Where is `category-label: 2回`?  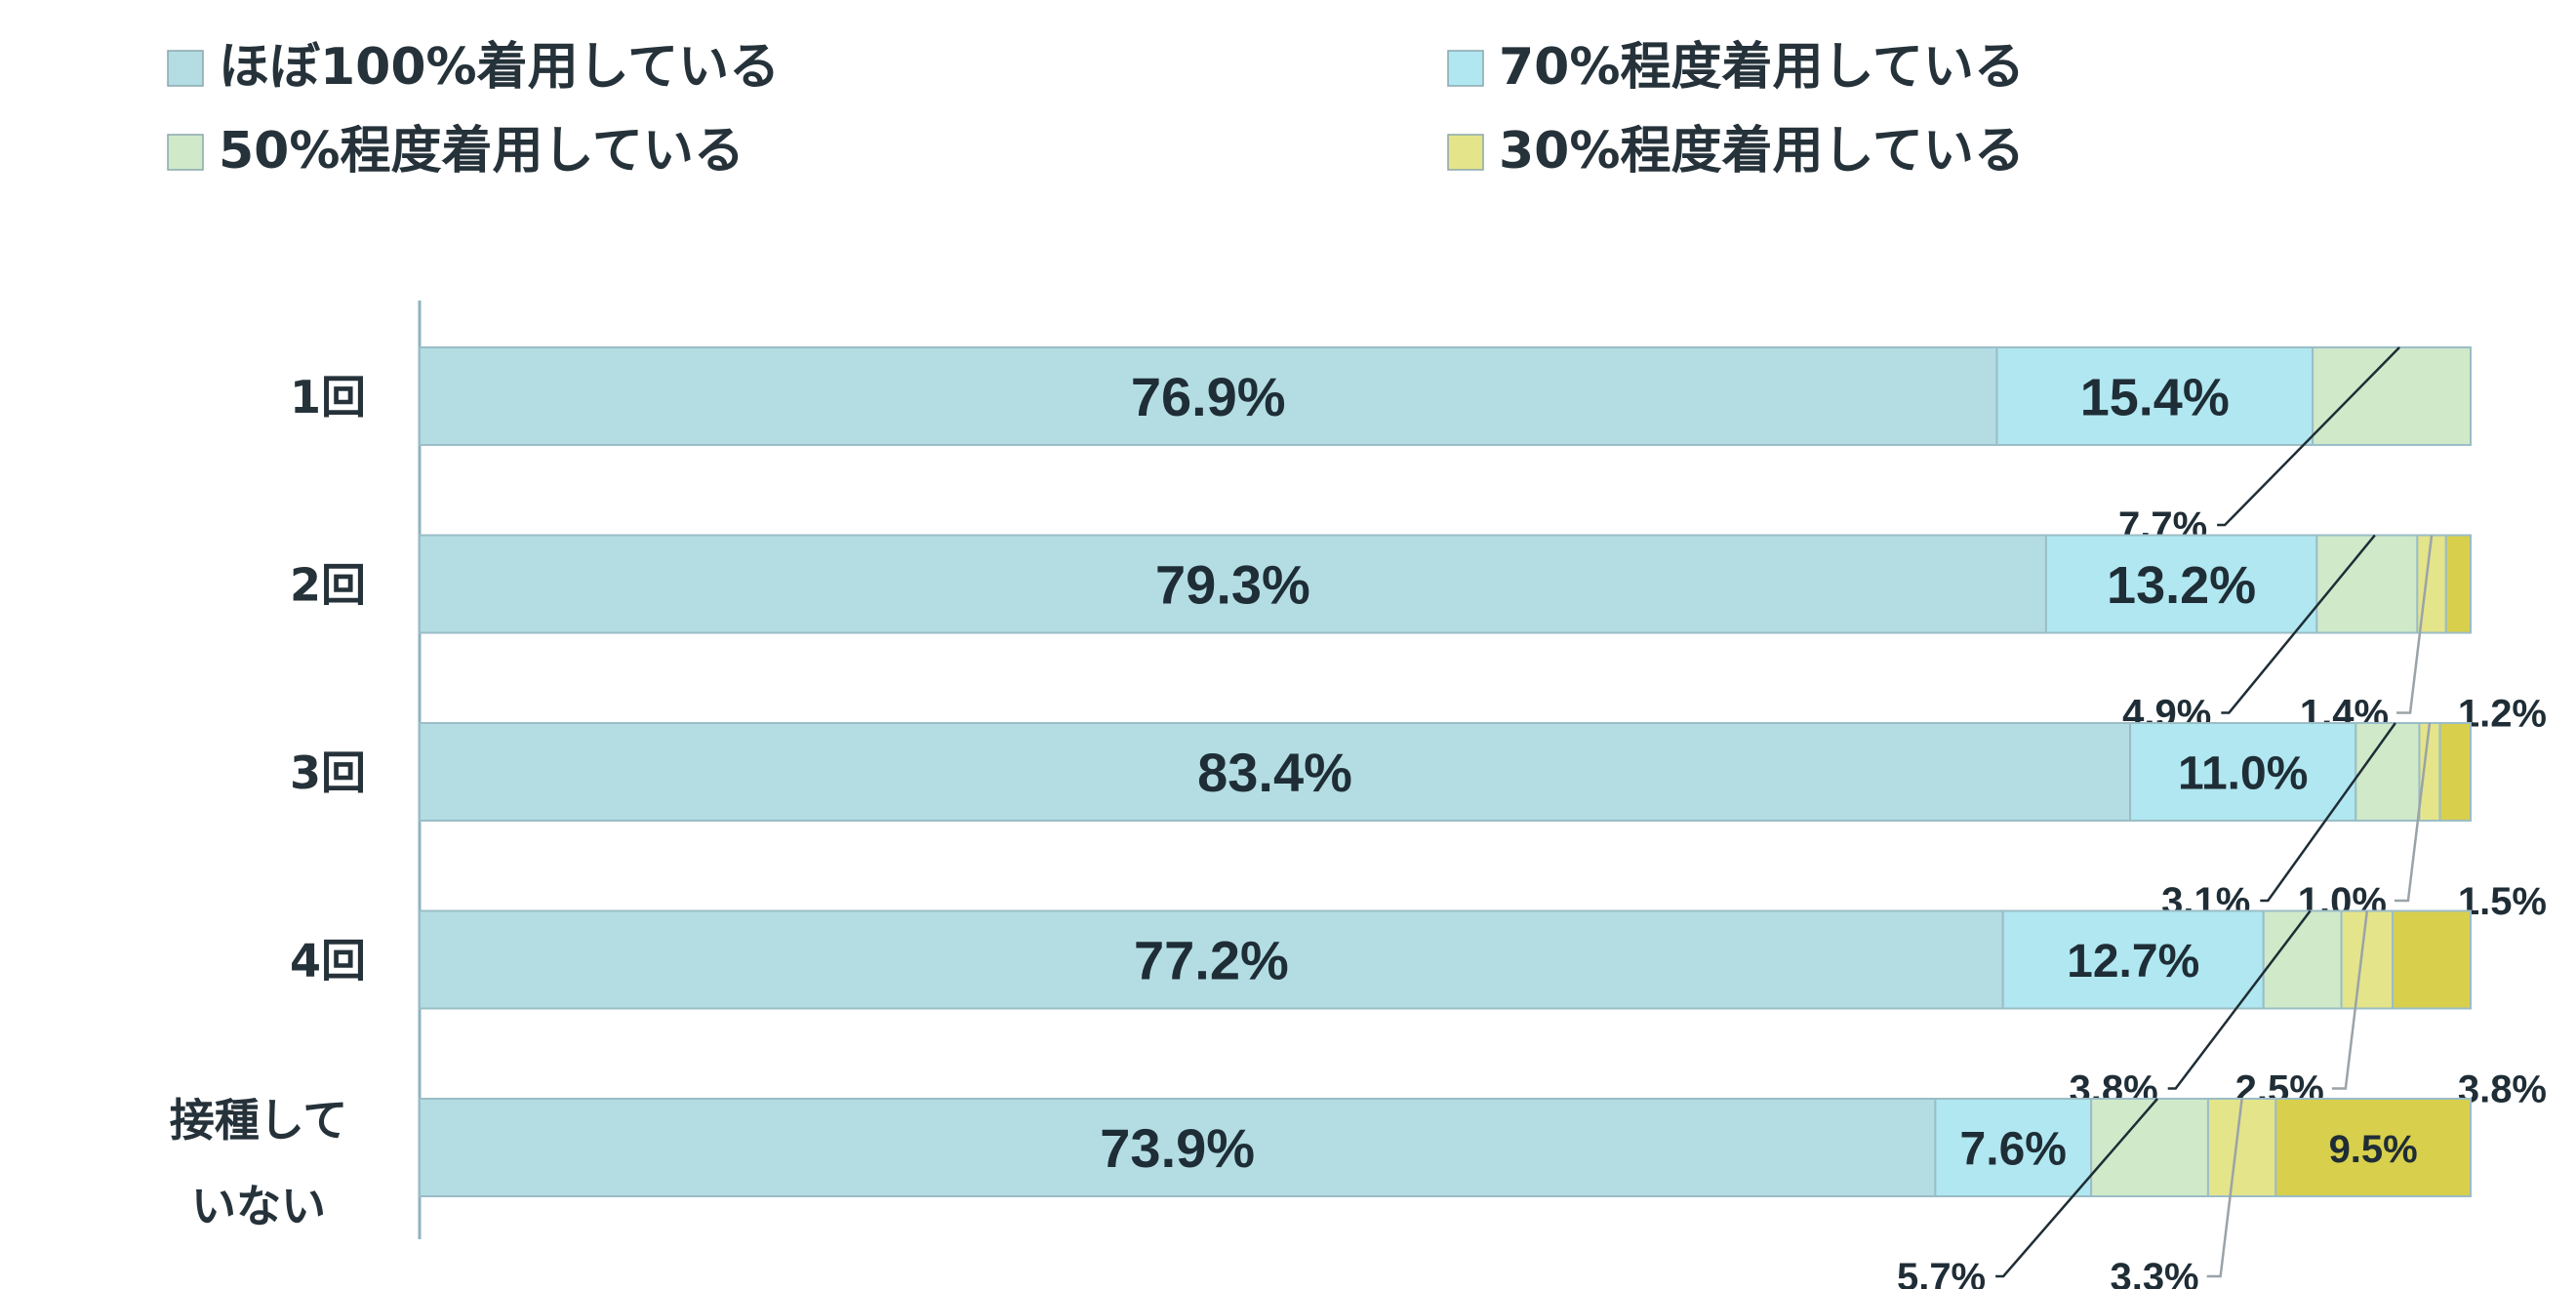 category-label: 2回 is located at coordinates (328, 585).